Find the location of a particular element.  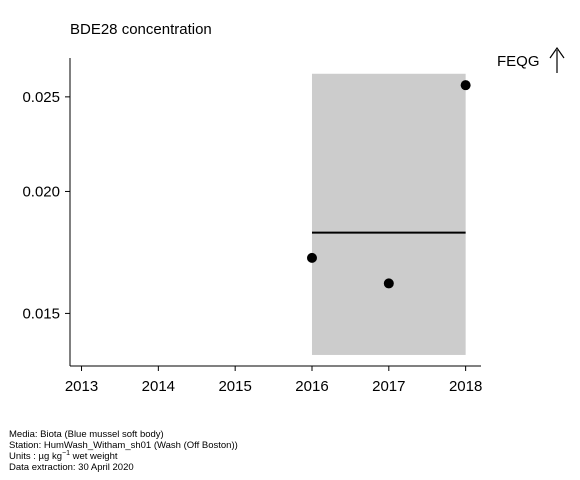

chart-title: BDE28 concentration is located at coordinates (141, 29).